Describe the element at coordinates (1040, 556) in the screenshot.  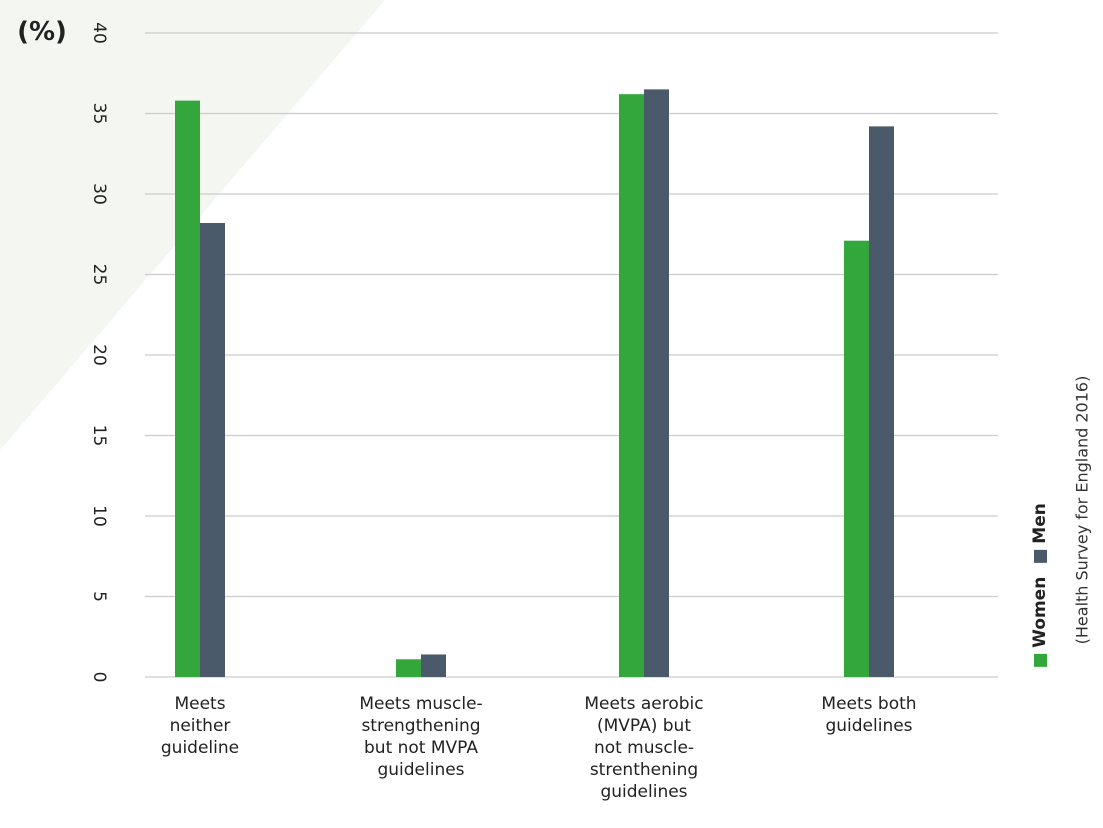
I see `legend-swatch-men` at that location.